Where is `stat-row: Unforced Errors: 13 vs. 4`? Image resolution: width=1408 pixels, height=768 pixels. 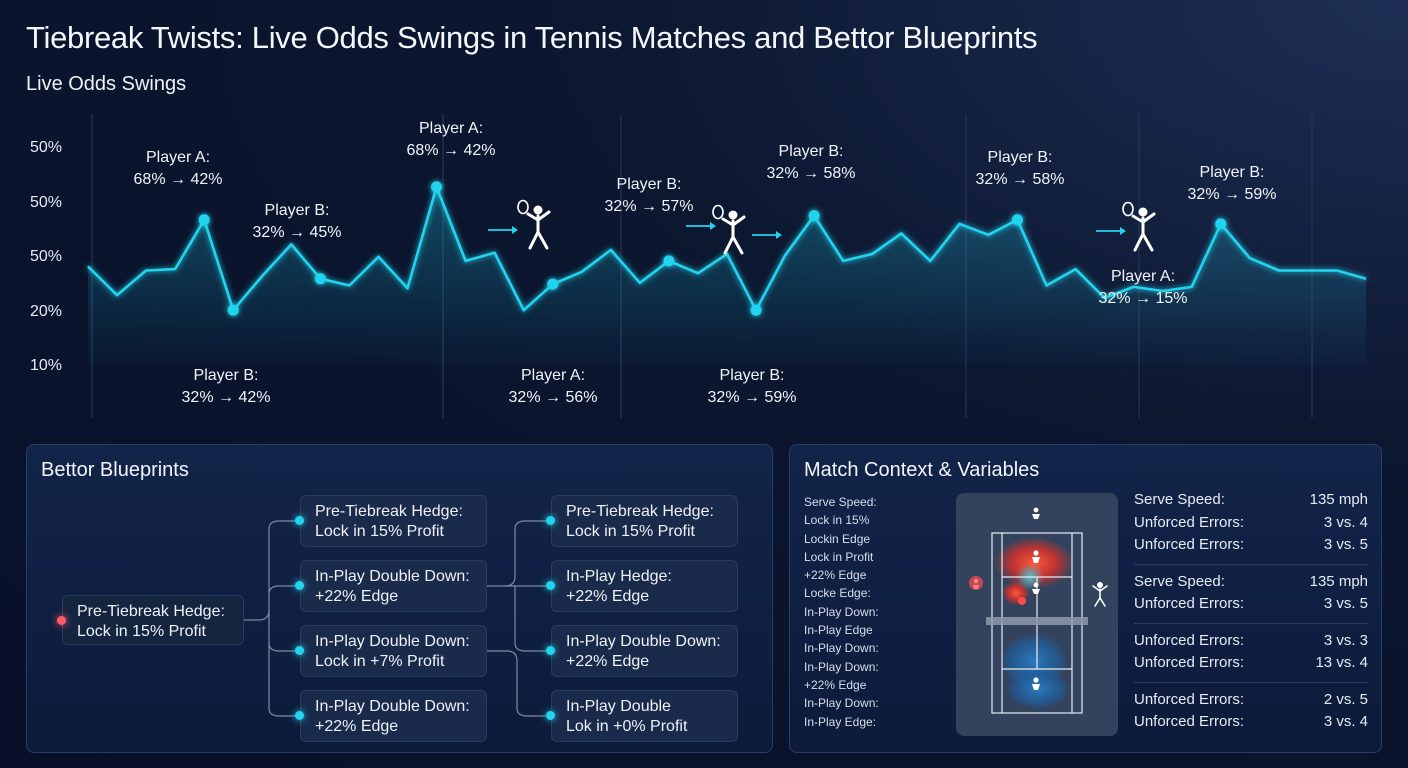
stat-row: Unforced Errors: 13 vs. 4 is located at coordinates (1251, 663).